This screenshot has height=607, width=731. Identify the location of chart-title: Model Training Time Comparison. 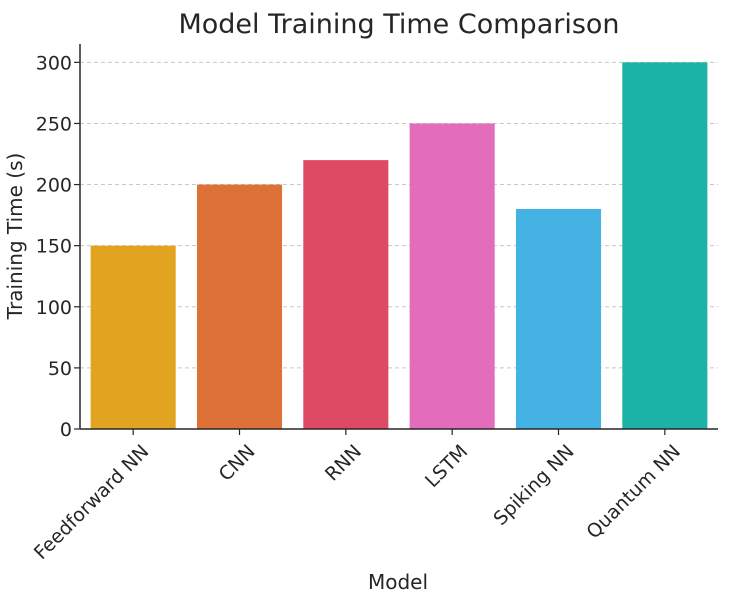
(398, 24).